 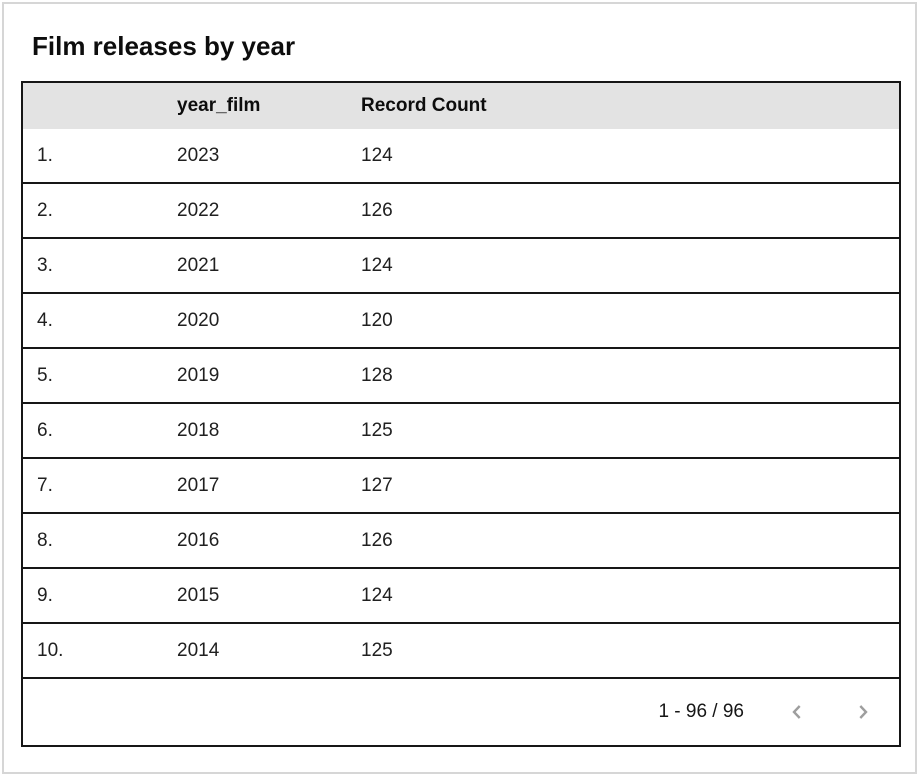 What do you see at coordinates (198, 430) in the screenshot?
I see `year-cell: 2018` at bounding box center [198, 430].